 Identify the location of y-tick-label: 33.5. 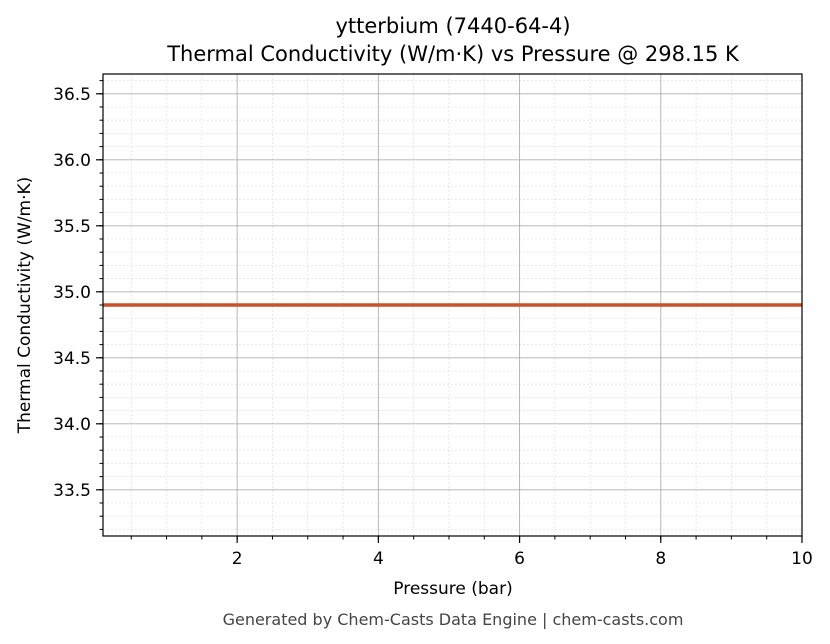
(72, 491).